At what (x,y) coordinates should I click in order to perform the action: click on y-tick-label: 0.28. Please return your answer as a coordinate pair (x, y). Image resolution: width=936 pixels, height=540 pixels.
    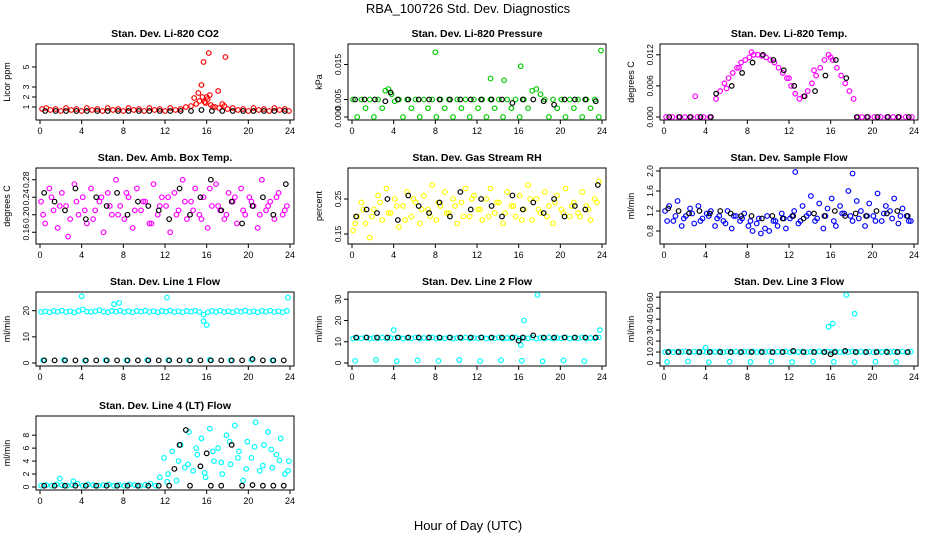
    Looking at the image, I should click on (26, 179).